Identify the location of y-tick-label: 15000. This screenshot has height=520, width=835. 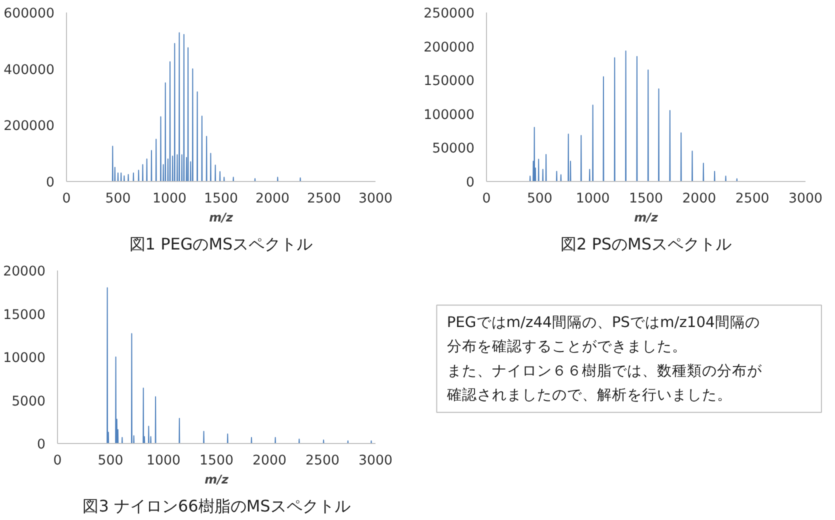
(24, 315).